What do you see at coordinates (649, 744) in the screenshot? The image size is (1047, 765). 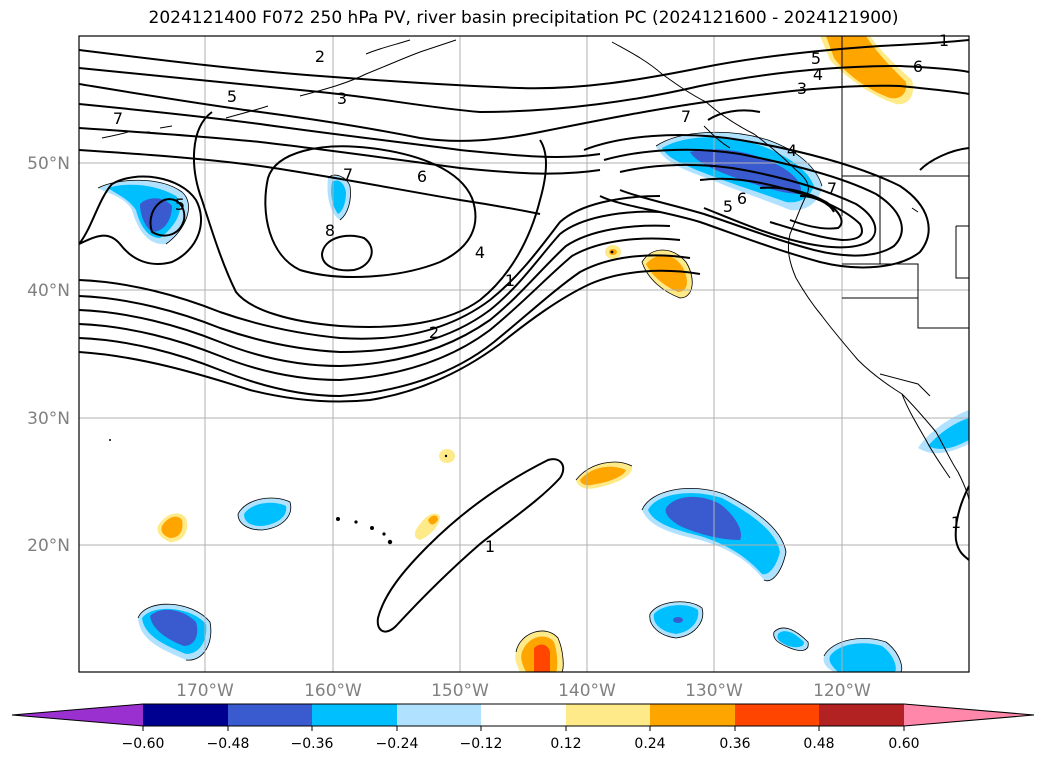 I see `colorbar-tick-label: 0.24` at bounding box center [649, 744].